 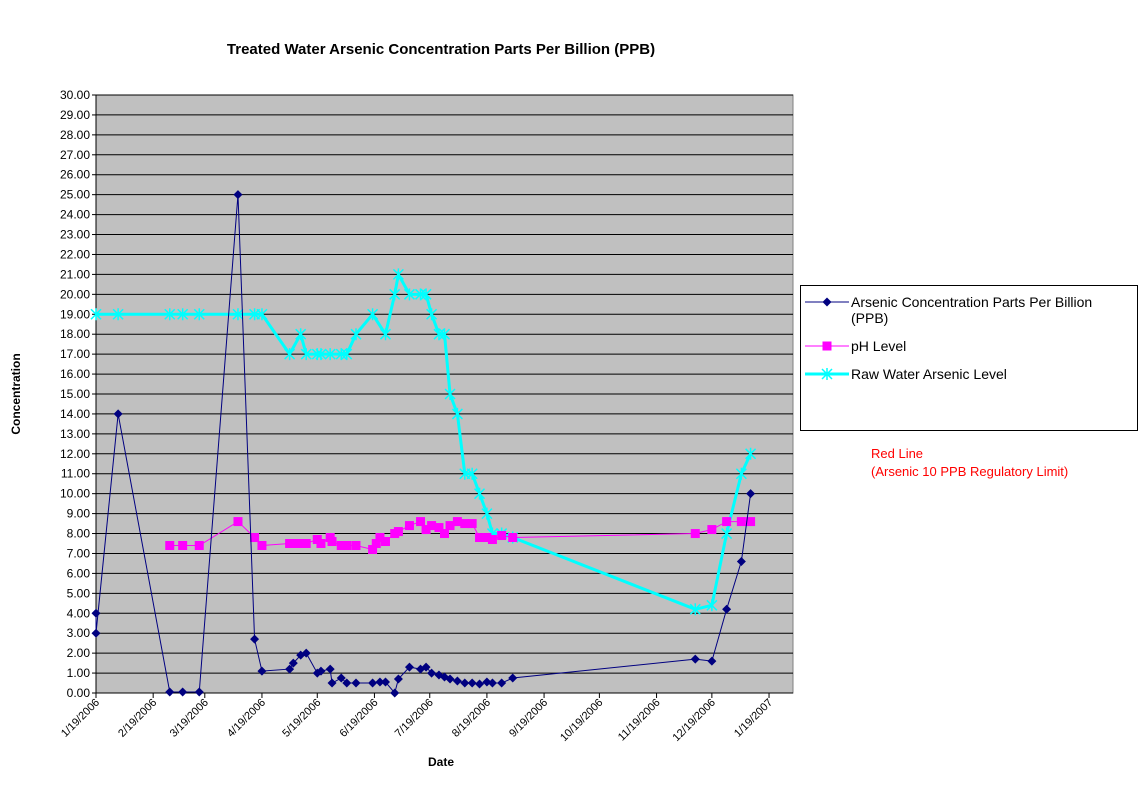 I want to click on y-tick-label: 2.00, so click(x=79, y=653).